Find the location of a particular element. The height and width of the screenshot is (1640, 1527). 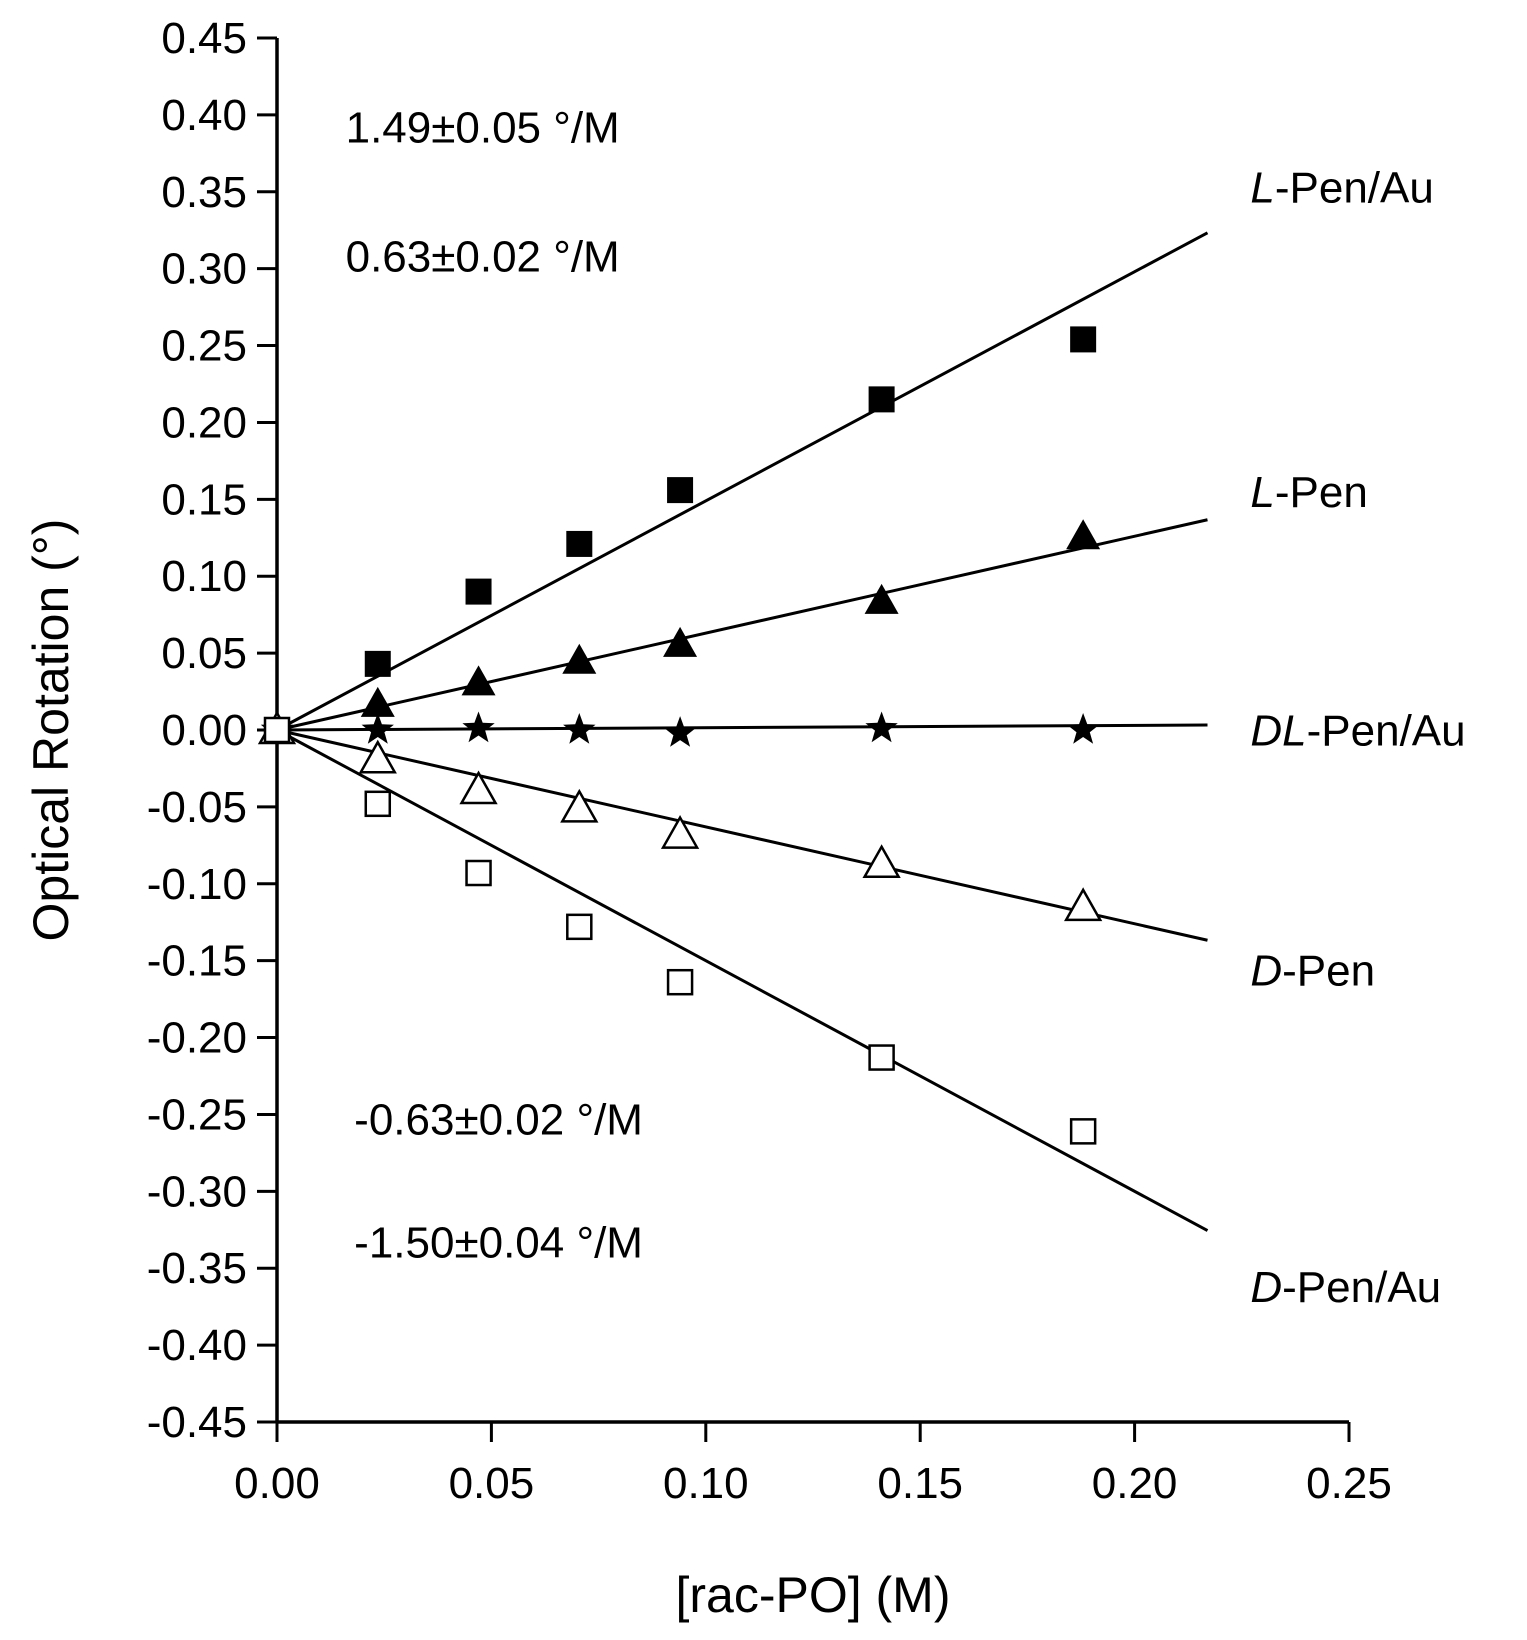

x-tick-label-2: 0.10 is located at coordinates (706, 1483).